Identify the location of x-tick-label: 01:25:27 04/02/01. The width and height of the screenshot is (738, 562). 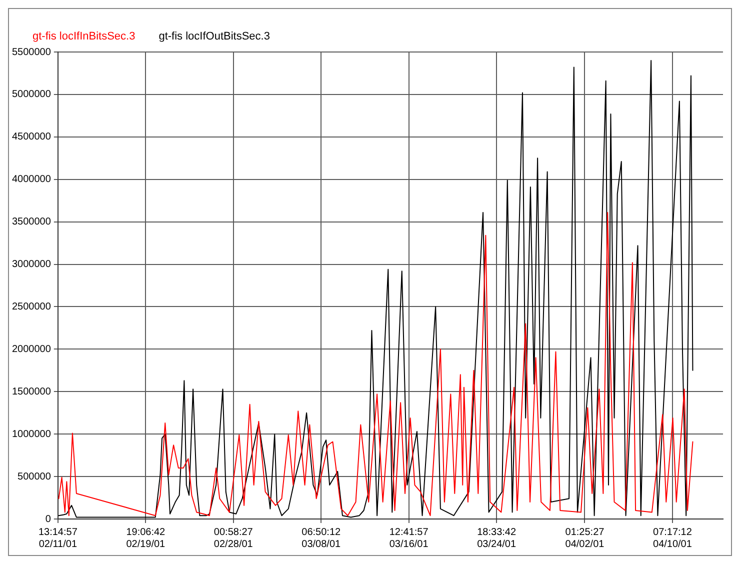
(585, 538).